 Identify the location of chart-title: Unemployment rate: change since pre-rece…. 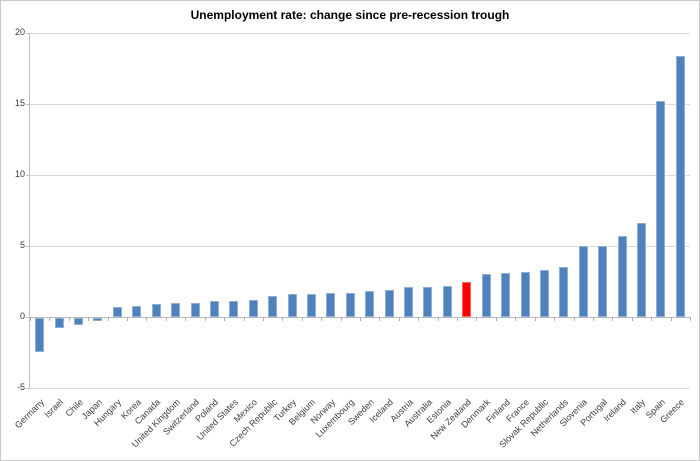
(350, 15).